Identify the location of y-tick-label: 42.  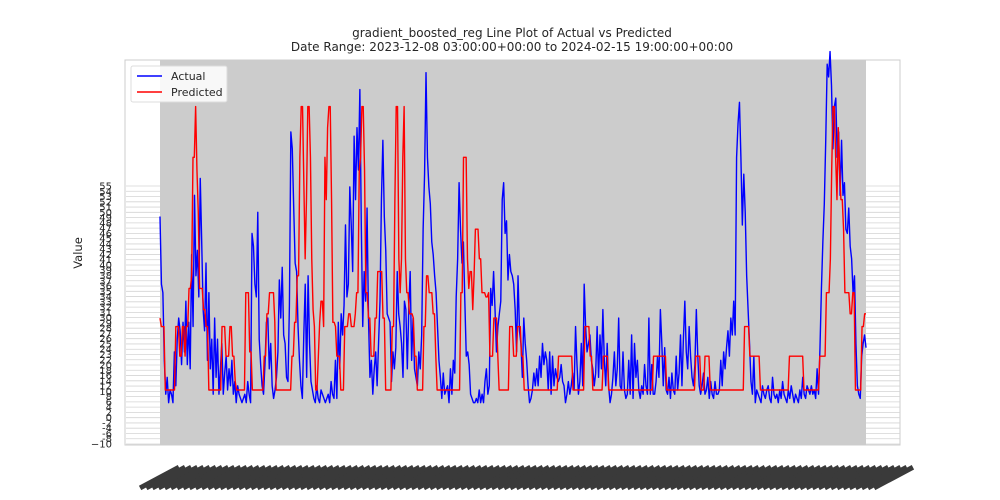
(105, 255).